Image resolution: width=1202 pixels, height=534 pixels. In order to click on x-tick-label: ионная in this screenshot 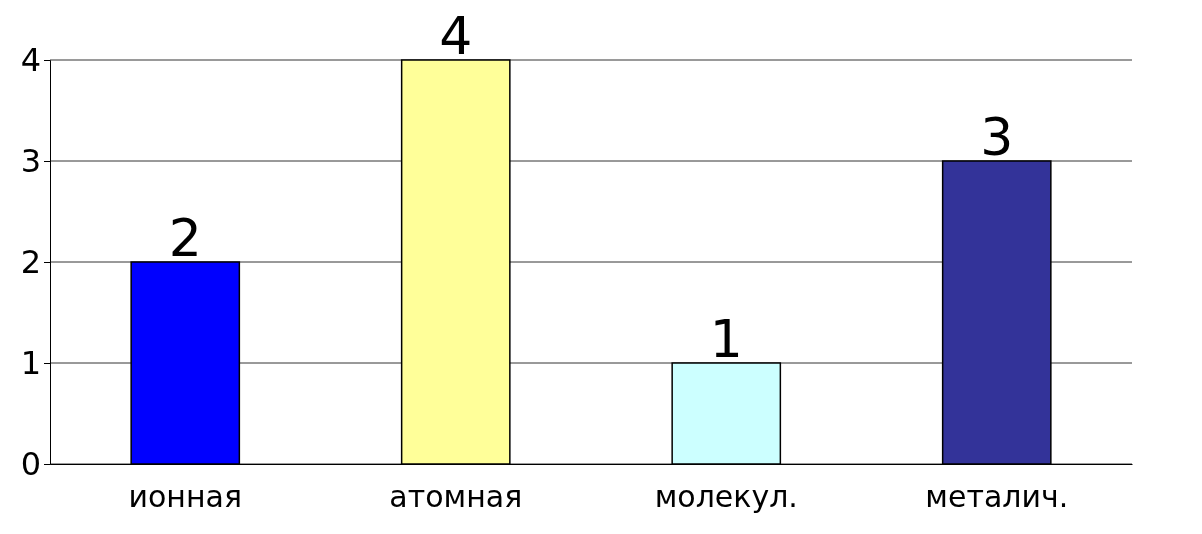, I will do `click(185, 497)`.